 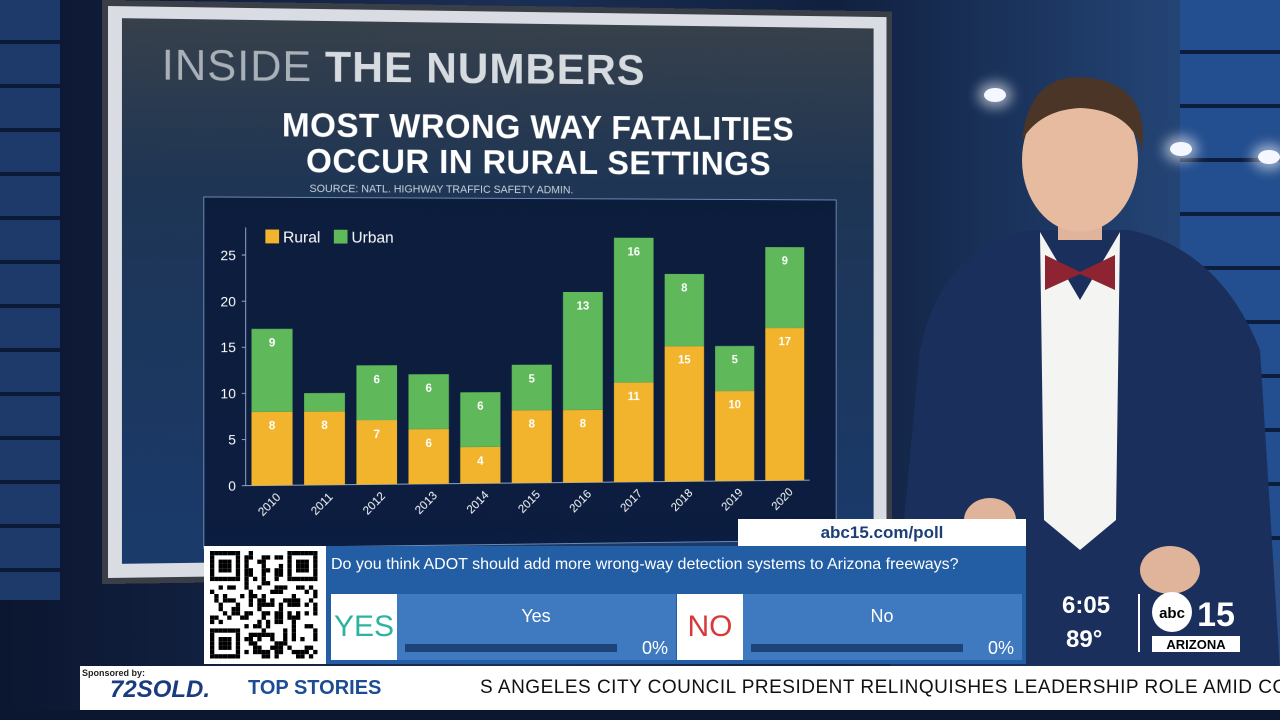 I want to click on qr-code, so click(x=265, y=605).